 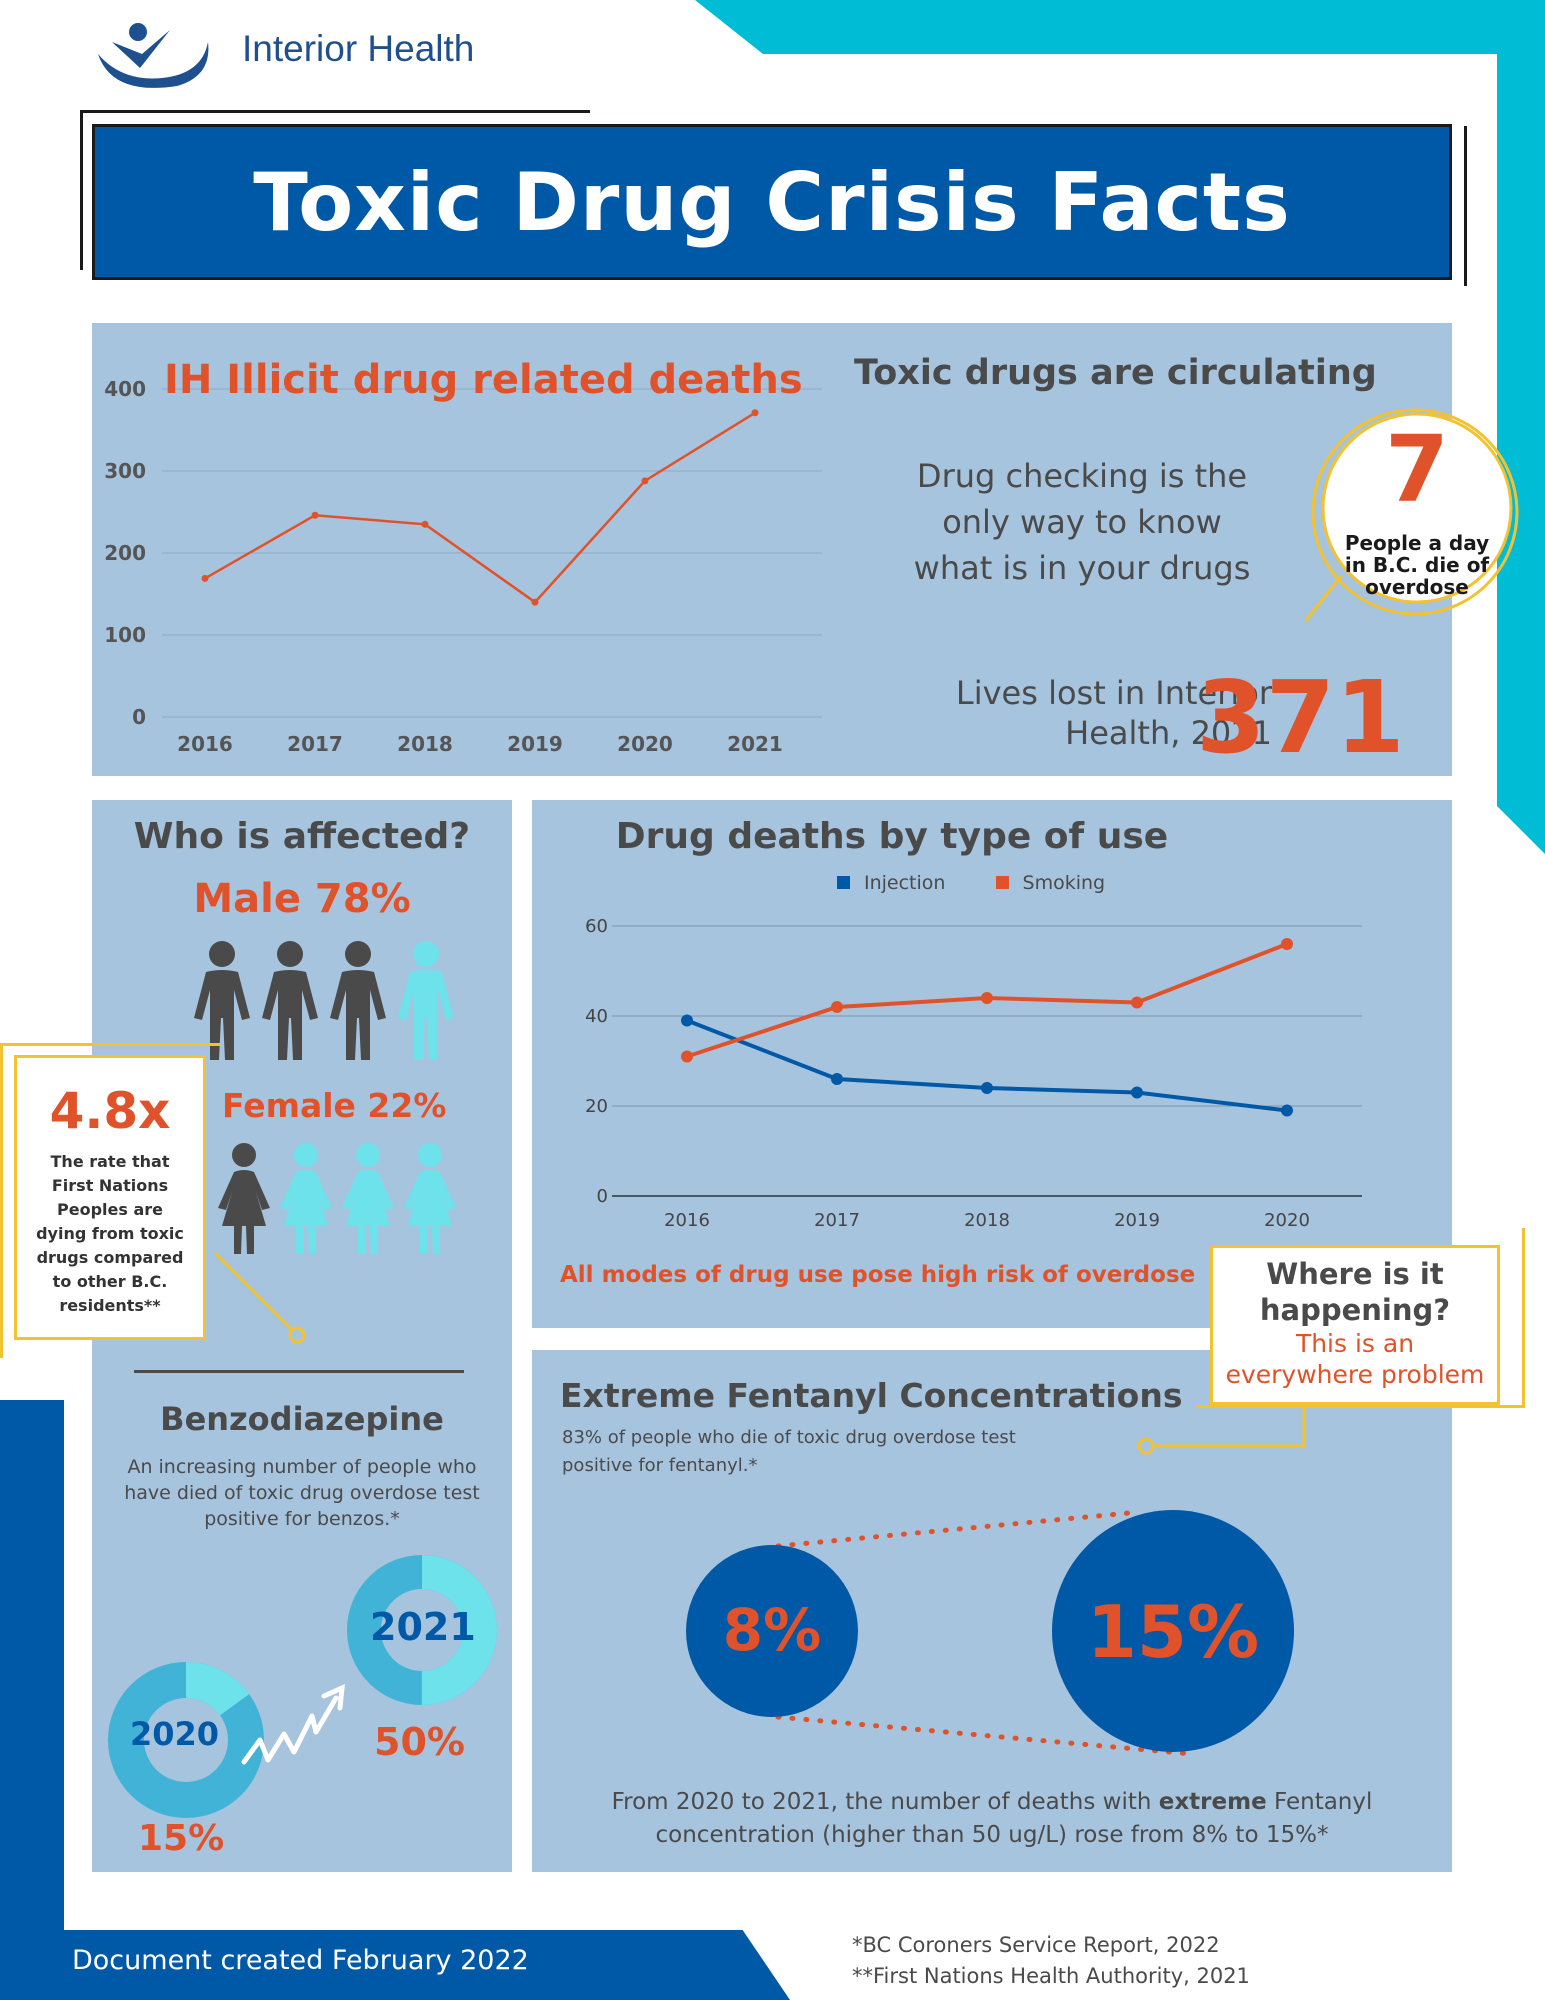 I want to click on title-banner: Toxic Drug Crisis Facts, so click(x=772, y=202).